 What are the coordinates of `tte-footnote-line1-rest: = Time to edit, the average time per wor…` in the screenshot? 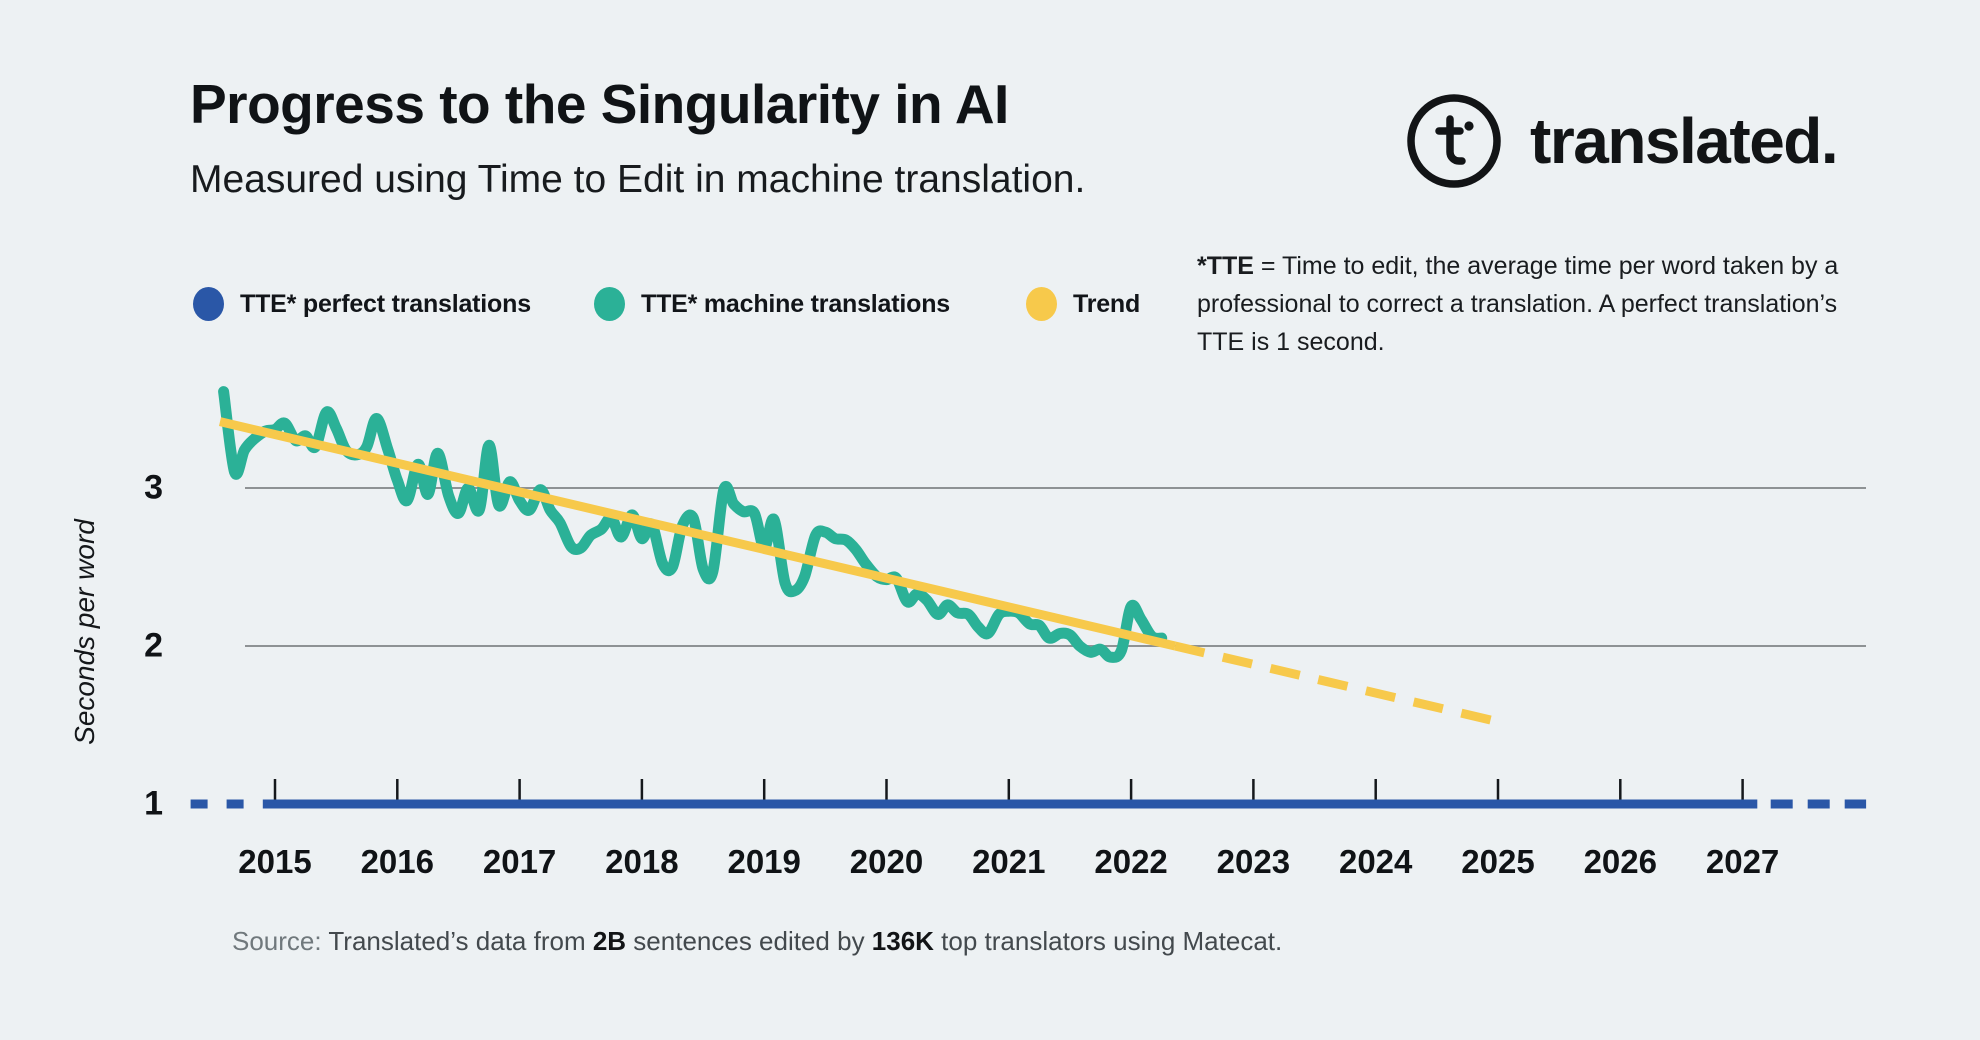 It's located at (1546, 266).